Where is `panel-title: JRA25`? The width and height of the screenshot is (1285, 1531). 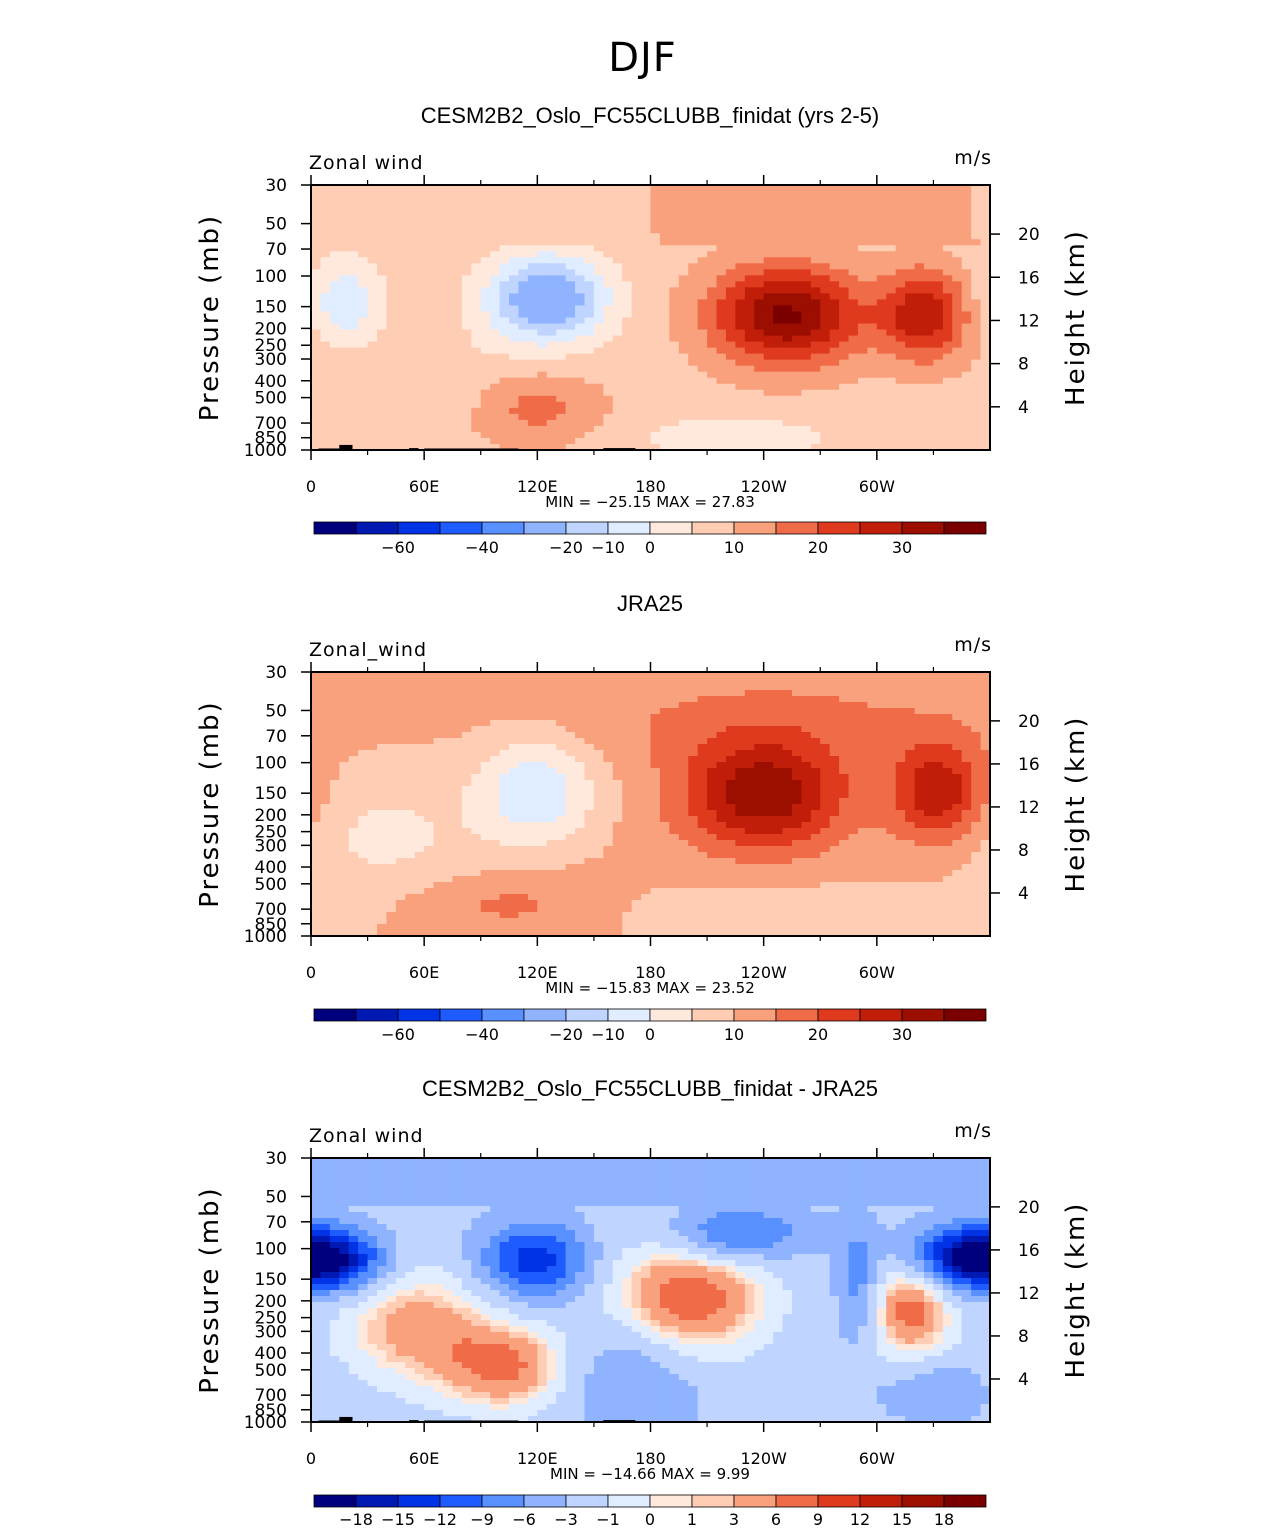
panel-title: JRA25 is located at coordinates (650, 603).